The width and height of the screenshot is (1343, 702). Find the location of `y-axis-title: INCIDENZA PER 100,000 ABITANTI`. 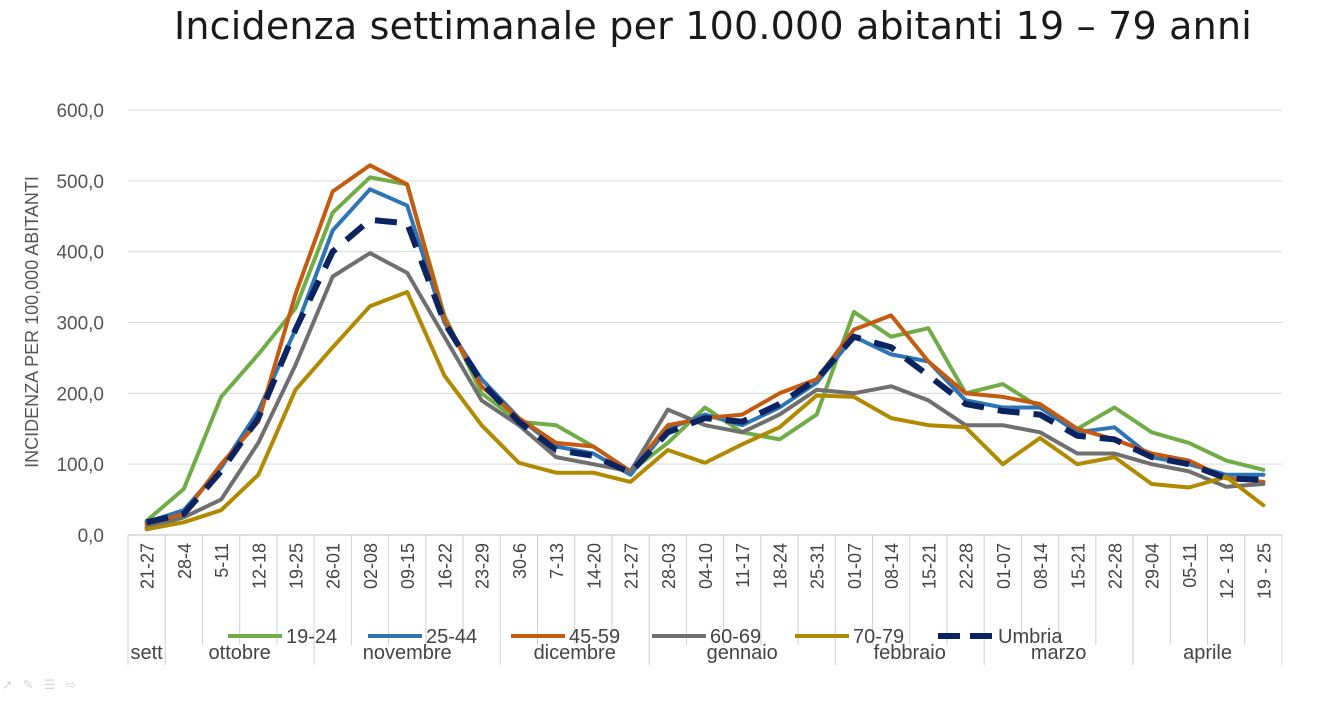

y-axis-title: INCIDENZA PER 100,000 ABITANTI is located at coordinates (32, 322).